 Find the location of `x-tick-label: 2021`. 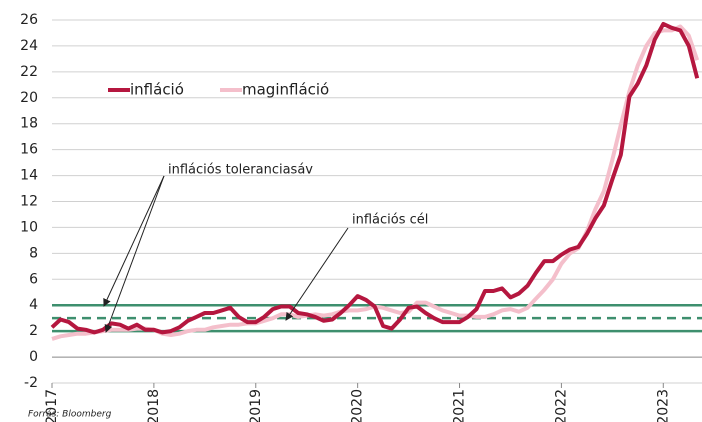

x-tick-label: 2021 is located at coordinates (460, 405).